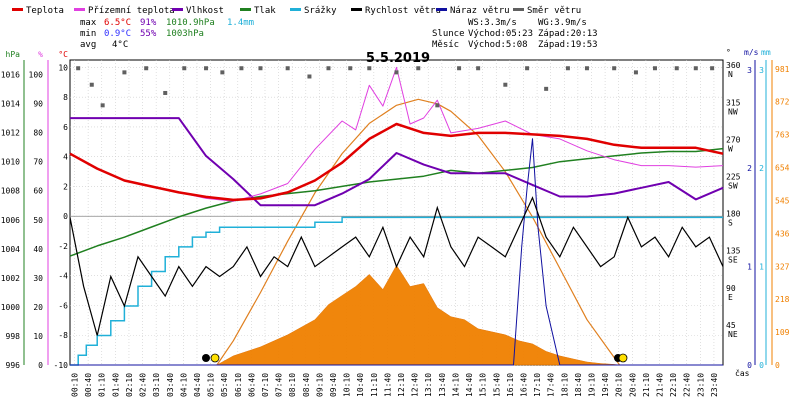 This screenshot has width=800, height=400. I want to click on x-tick-23: 11:40, so click(387, 385).